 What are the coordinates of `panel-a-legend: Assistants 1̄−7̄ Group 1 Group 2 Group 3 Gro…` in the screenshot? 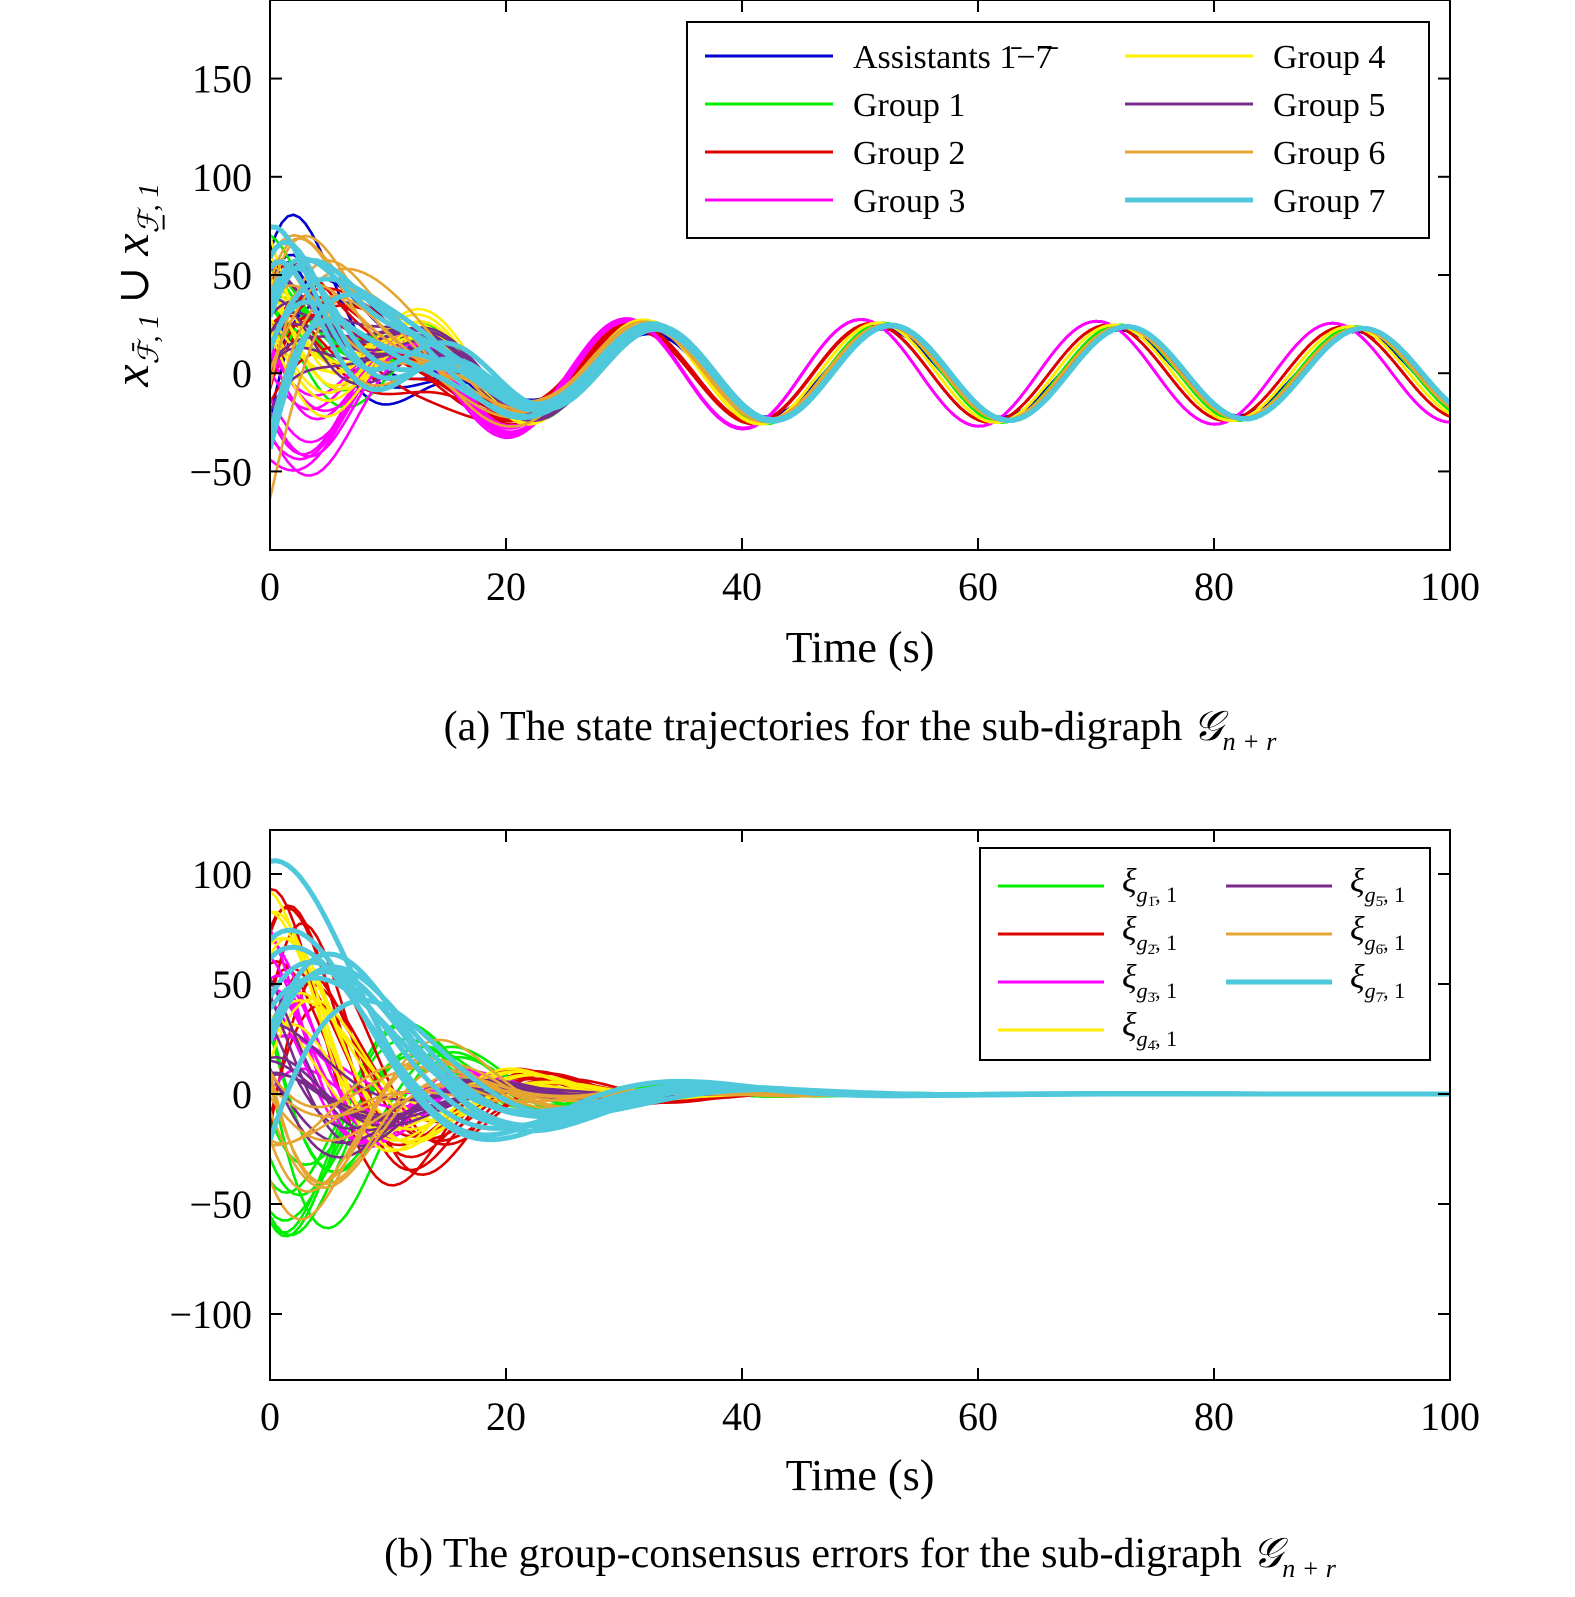 It's located at (1058, 130).